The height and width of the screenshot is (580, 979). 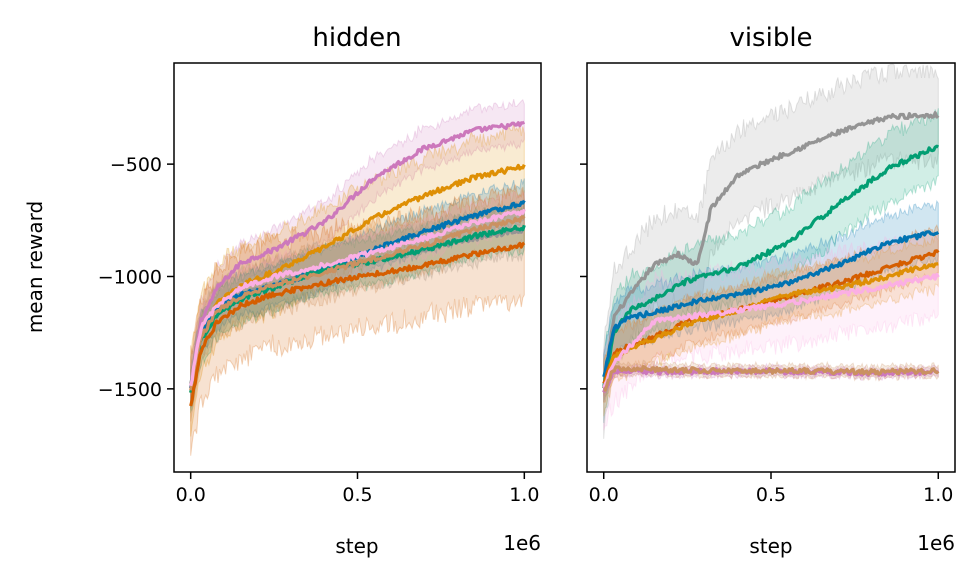 I want to click on chart-title: visible, so click(x=770, y=38).